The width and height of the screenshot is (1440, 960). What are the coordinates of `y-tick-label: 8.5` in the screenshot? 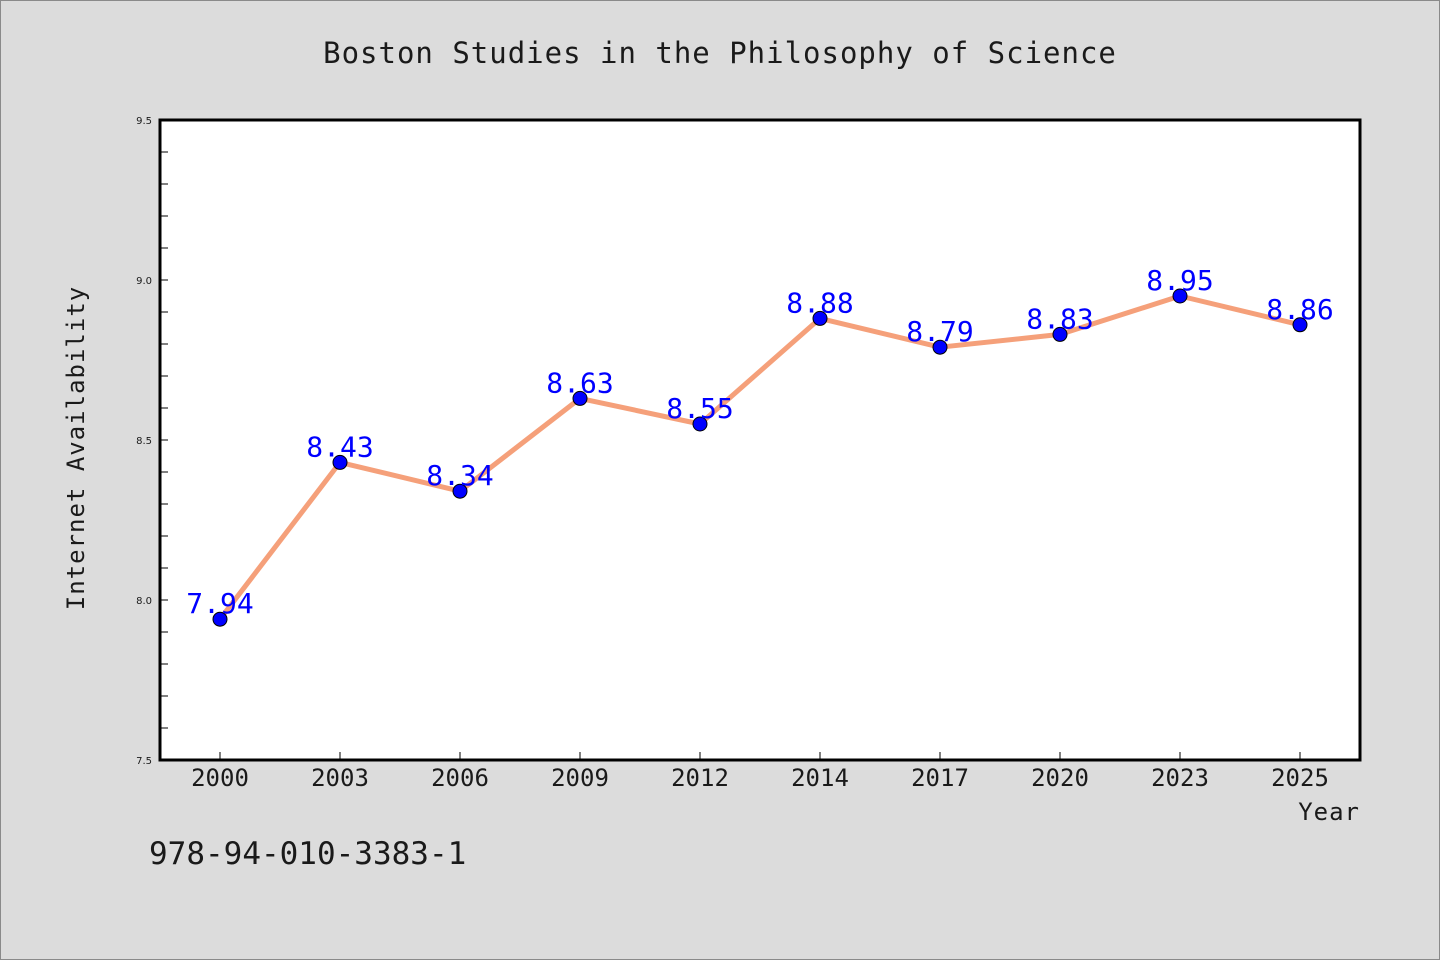 It's located at (144, 441).